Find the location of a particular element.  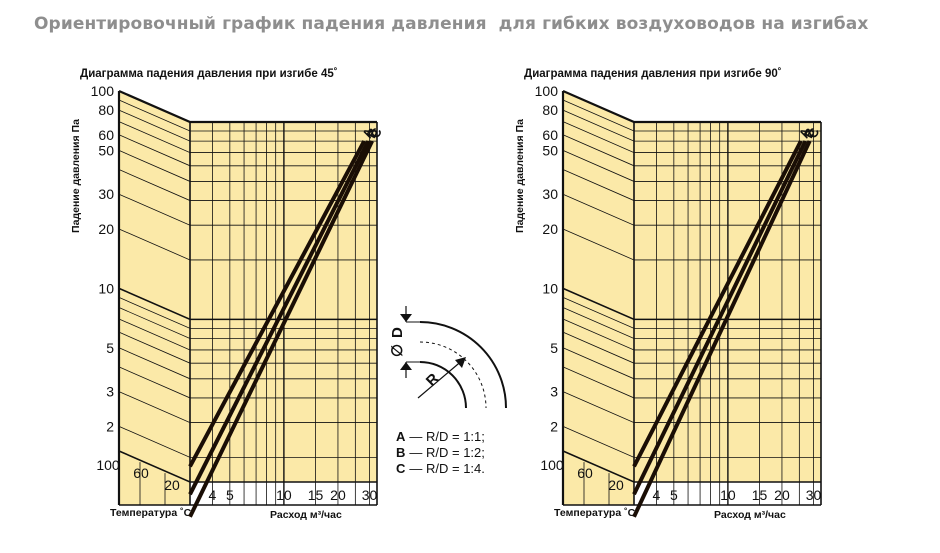

legend-item-a: A — R/D = 1:1; is located at coordinates (440, 436).